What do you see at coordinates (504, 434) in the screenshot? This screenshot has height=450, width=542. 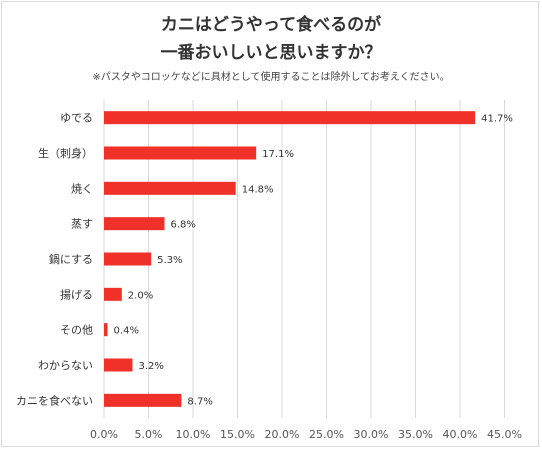 I see `x-tick-label: 45.0%` at bounding box center [504, 434].